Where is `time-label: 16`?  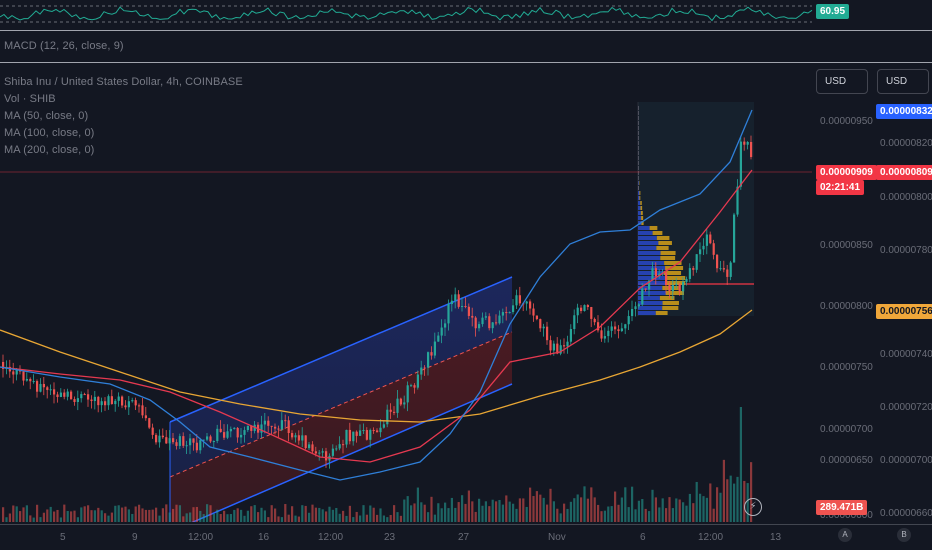 time-label: 16 is located at coordinates (264, 537).